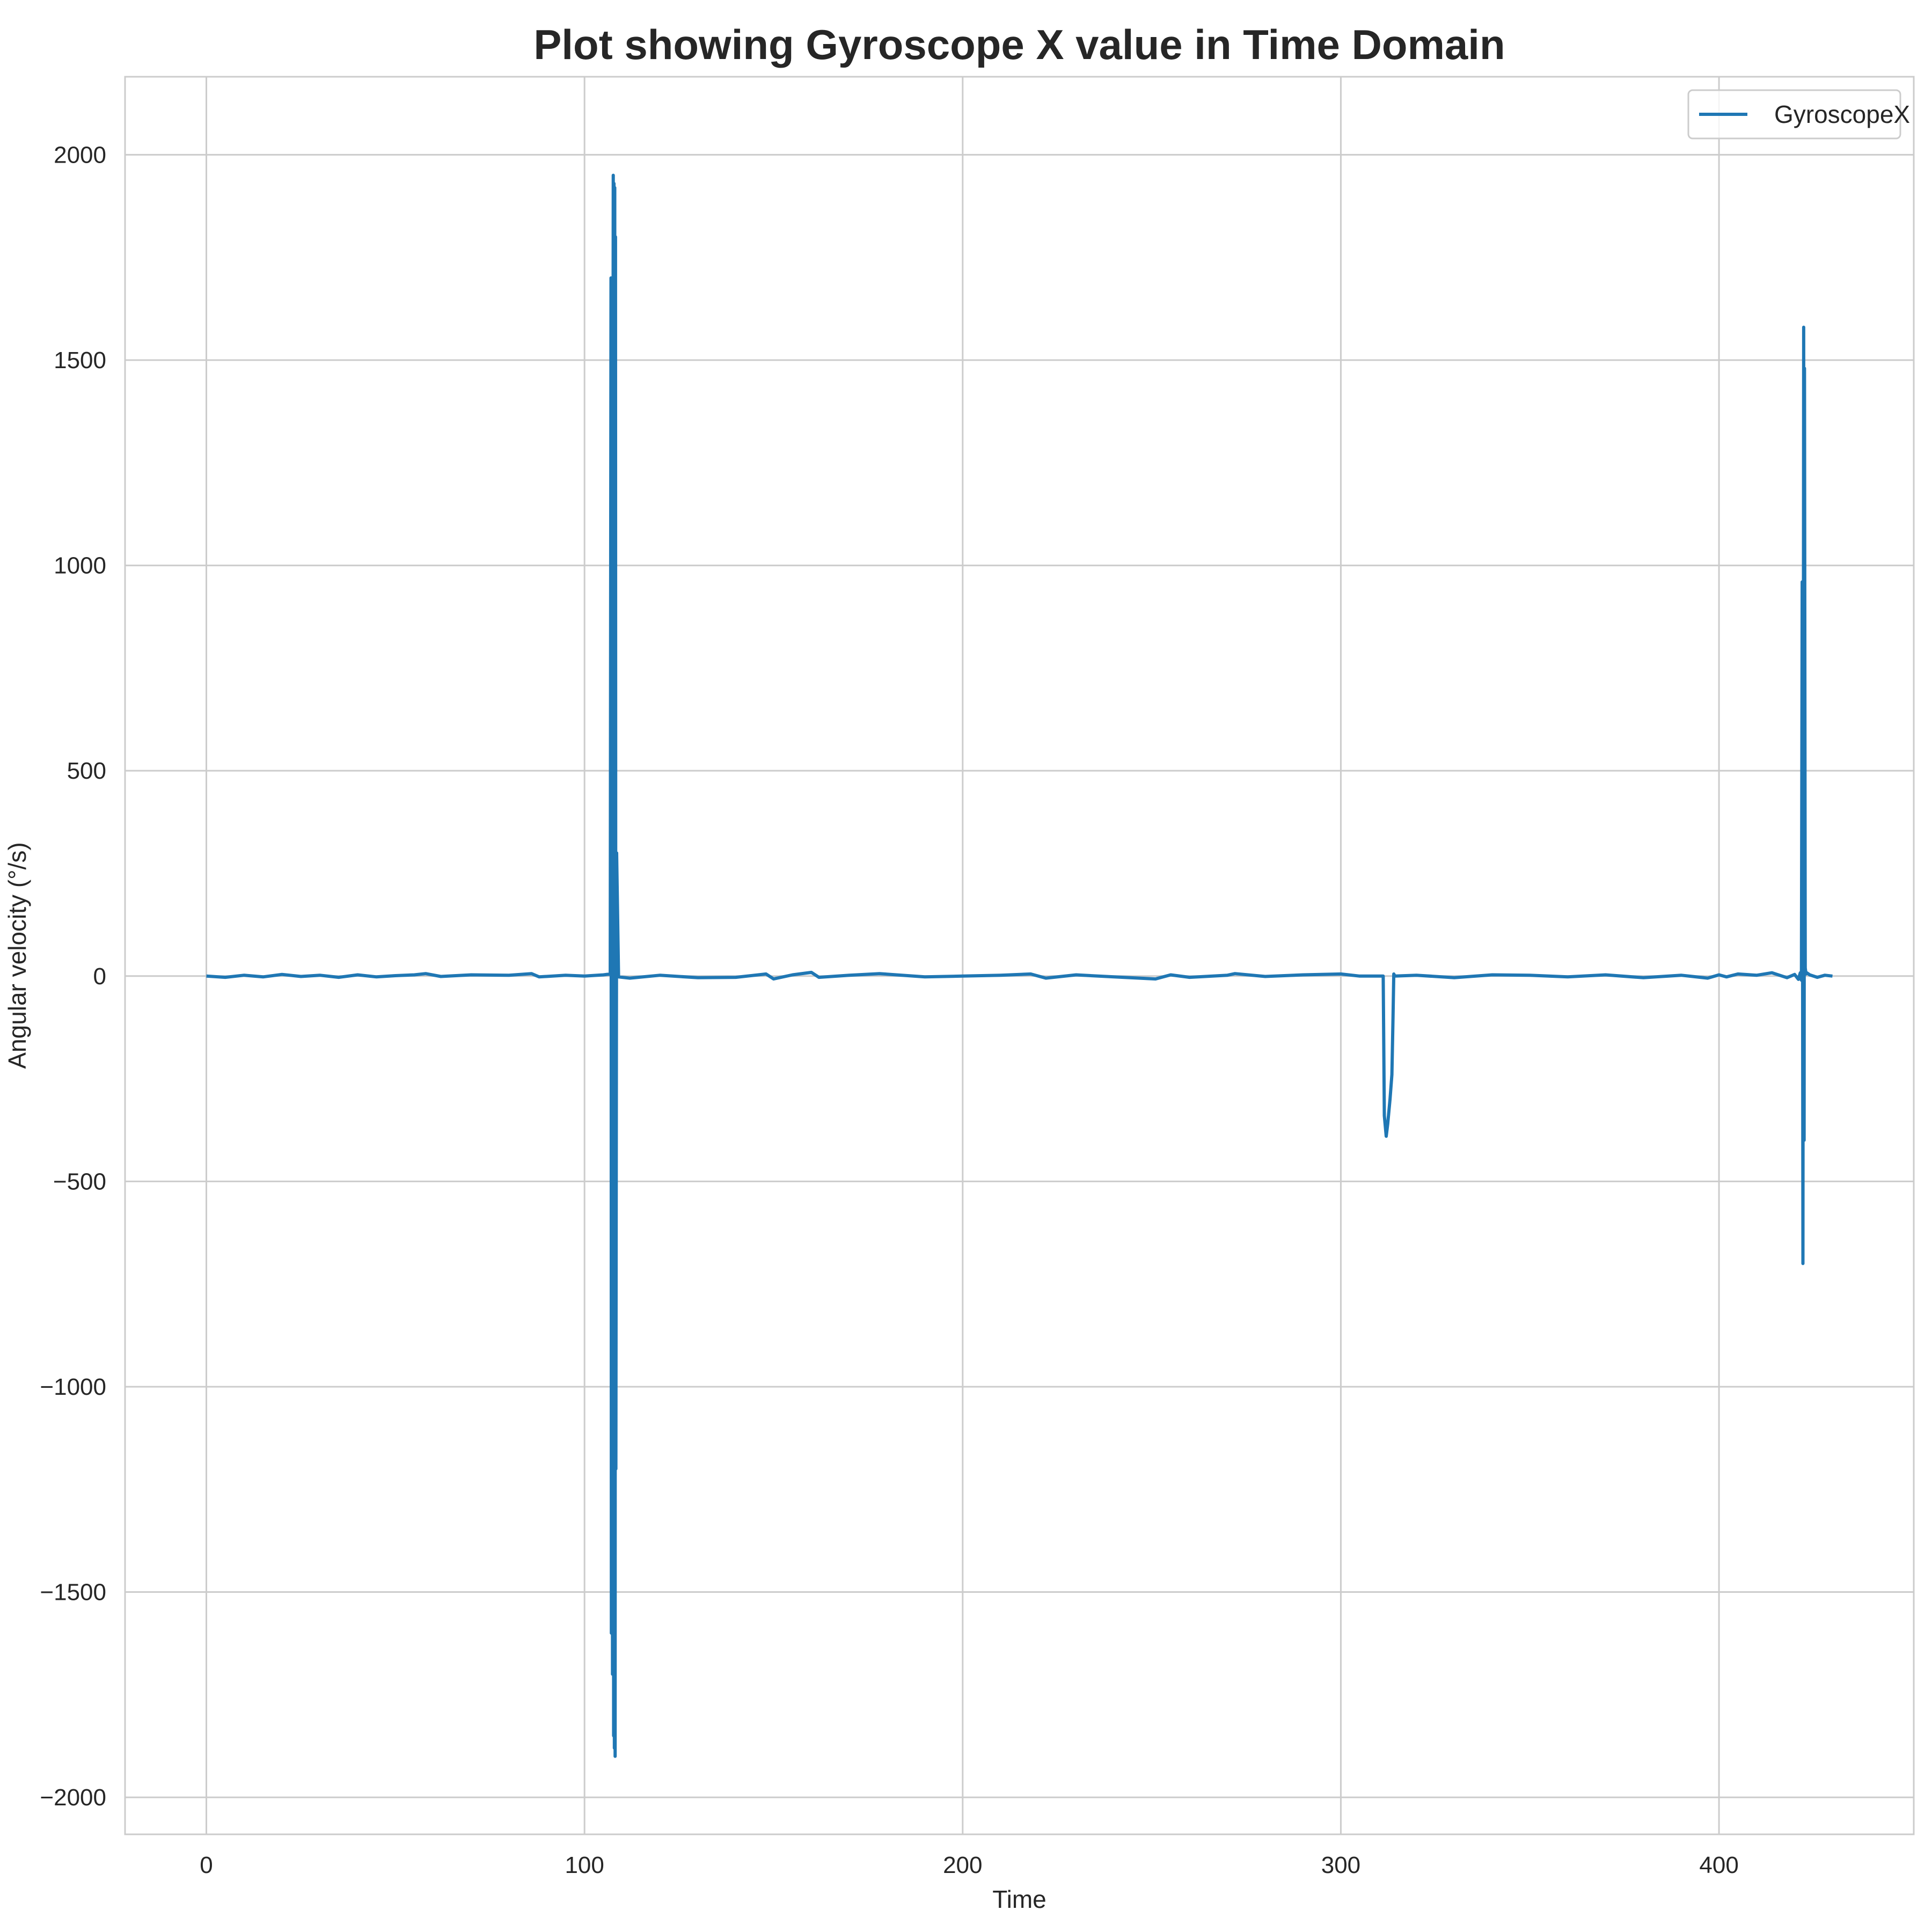 This screenshot has width=1932, height=1932. Describe the element at coordinates (80, 155) in the screenshot. I see `y-tick-label: 2000` at that location.